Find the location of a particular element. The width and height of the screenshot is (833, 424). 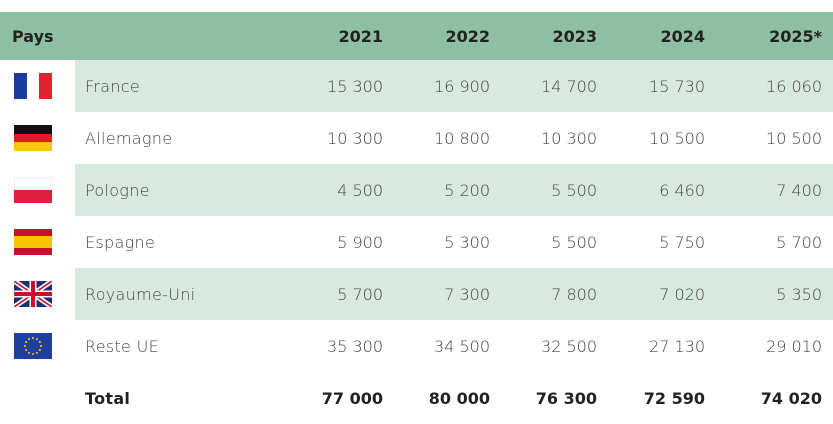

value-cell: 7 300 is located at coordinates (447, 294).